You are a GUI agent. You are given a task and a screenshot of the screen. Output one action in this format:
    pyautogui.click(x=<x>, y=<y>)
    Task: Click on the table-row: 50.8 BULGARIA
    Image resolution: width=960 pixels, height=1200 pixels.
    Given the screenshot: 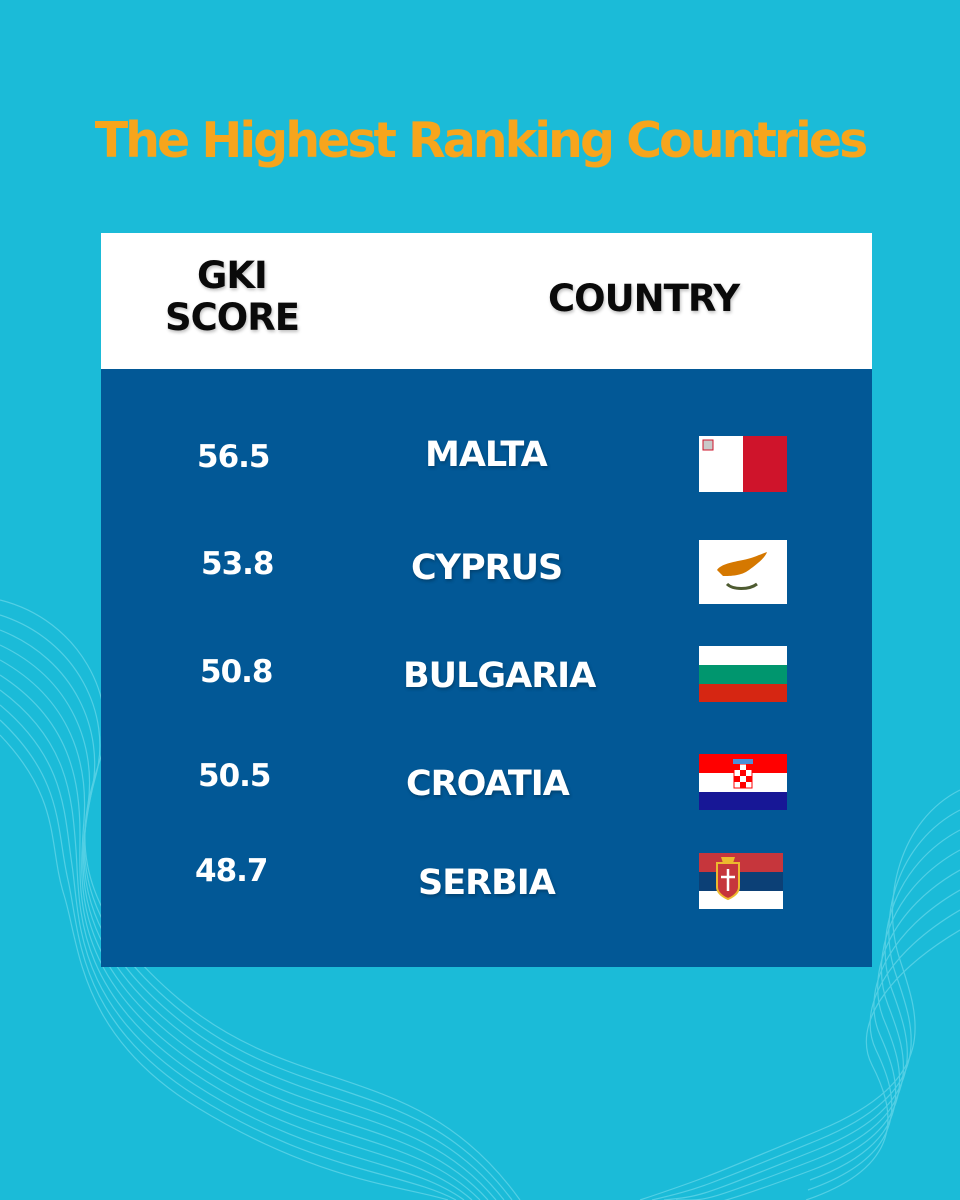 What is the action you would take?
    pyautogui.click(x=486, y=681)
    